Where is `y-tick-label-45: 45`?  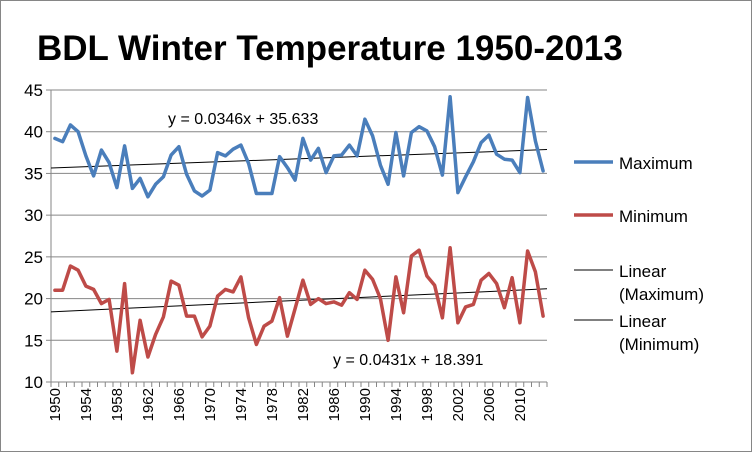
y-tick-label-45: 45 is located at coordinates (33, 90).